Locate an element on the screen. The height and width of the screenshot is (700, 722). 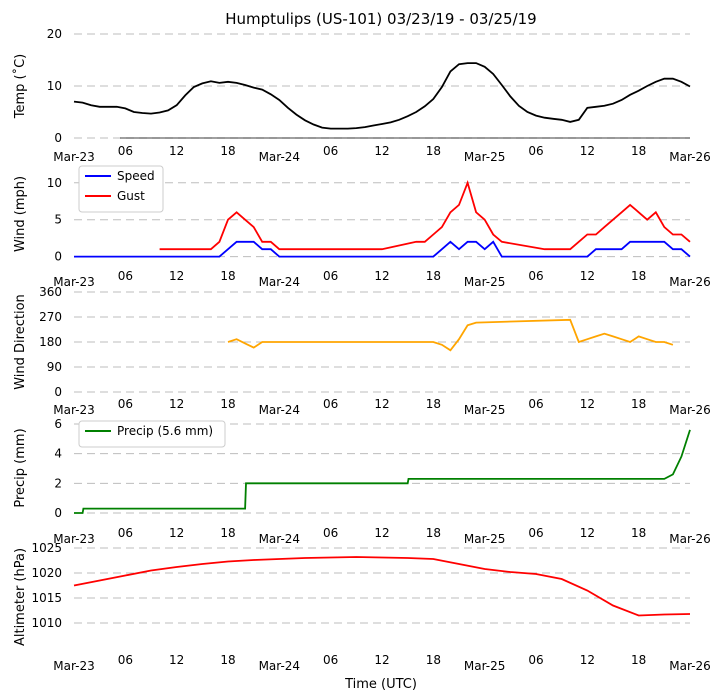
y-tick-label: 2 is located at coordinates (58, 483).